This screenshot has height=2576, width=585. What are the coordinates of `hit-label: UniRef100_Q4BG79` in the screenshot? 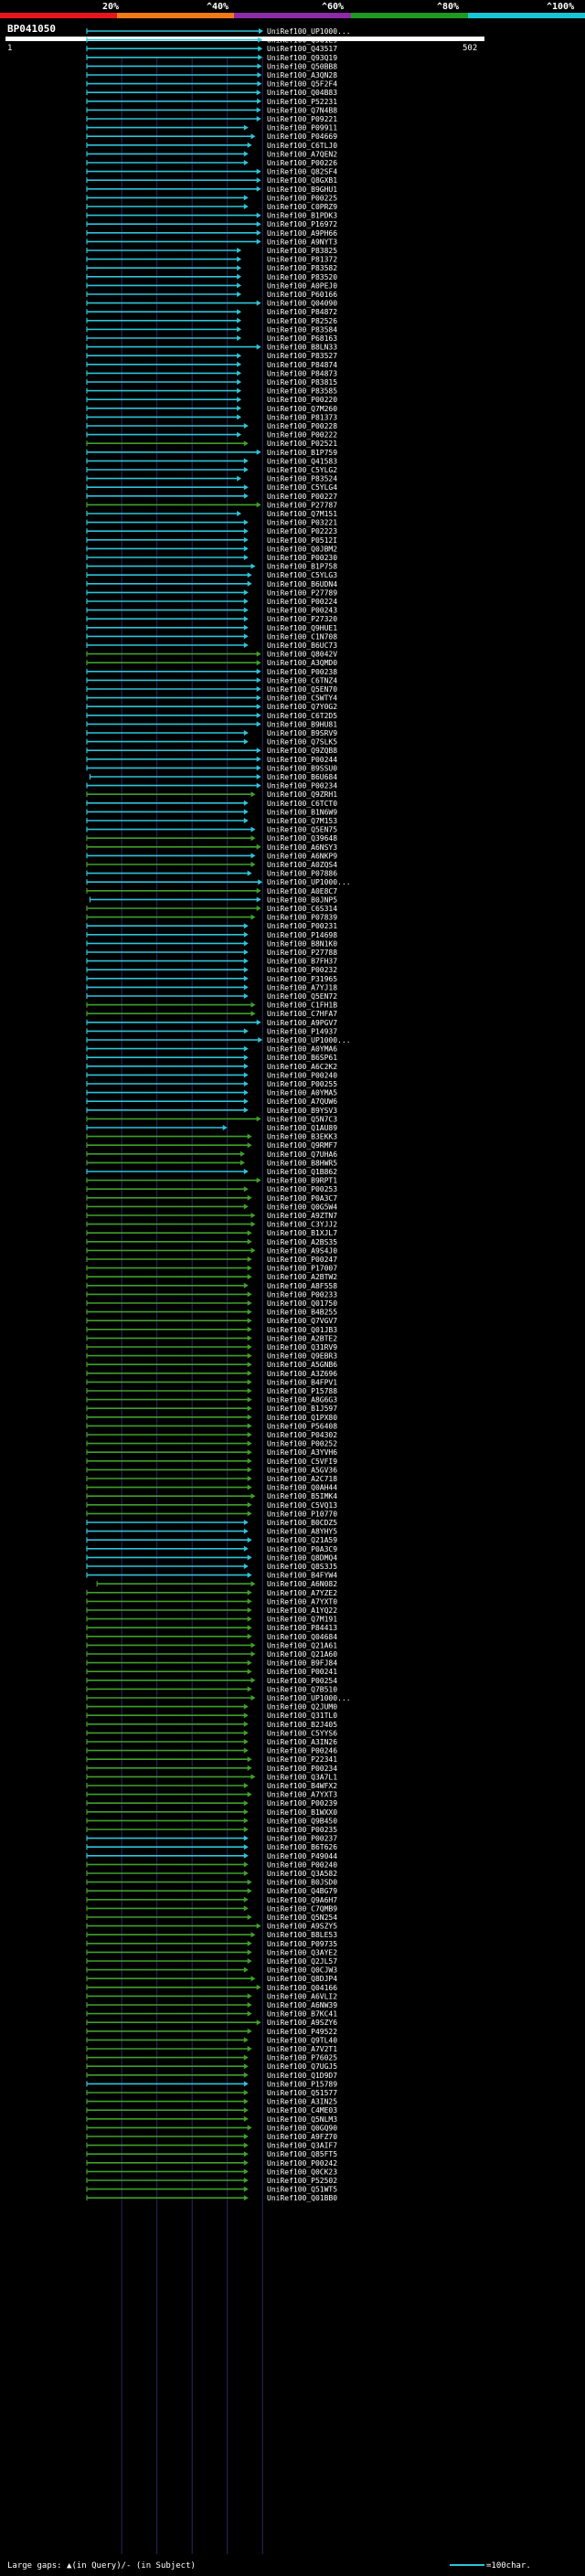 It's located at (302, 1891).